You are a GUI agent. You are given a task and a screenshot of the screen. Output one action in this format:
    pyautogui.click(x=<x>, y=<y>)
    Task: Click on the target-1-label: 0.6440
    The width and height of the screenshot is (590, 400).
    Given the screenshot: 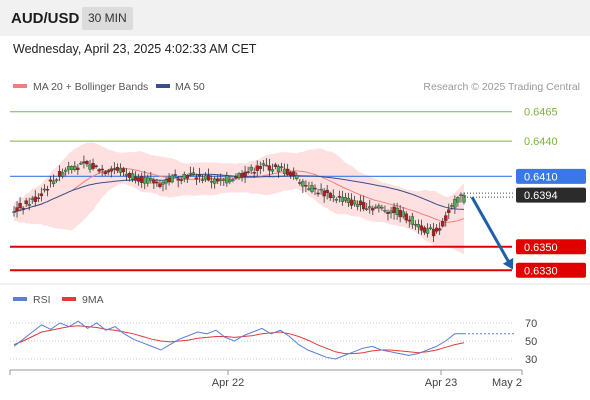 What is the action you would take?
    pyautogui.click(x=541, y=142)
    